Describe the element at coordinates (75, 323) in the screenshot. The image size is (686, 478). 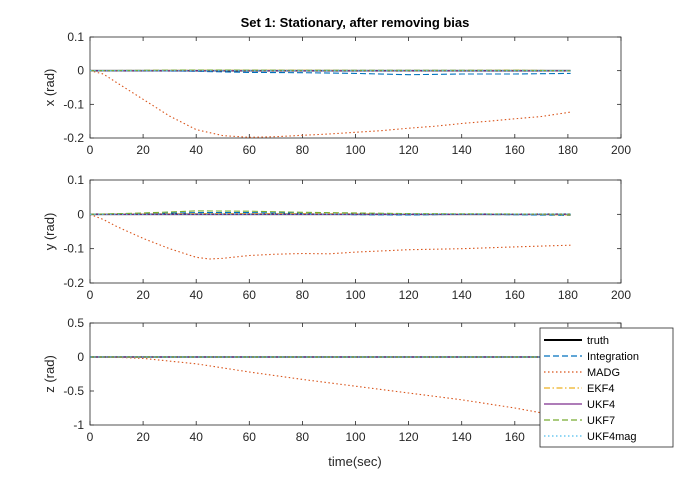
I see `y-tick-label: 0.5` at that location.